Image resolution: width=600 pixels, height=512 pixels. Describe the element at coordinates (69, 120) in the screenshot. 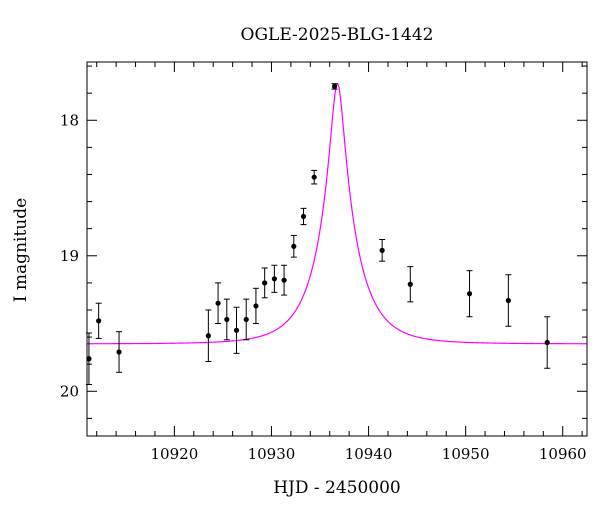

I see `y-tick-label: 18` at that location.